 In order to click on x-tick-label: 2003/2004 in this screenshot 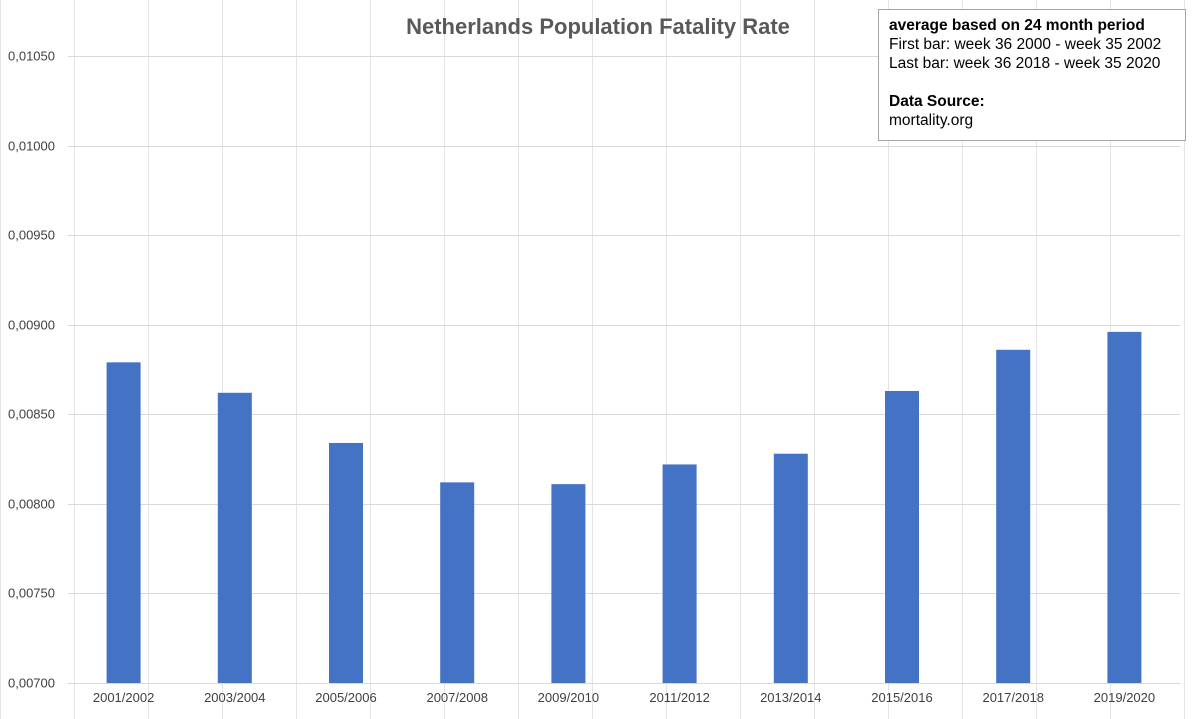, I will do `click(234, 697)`.